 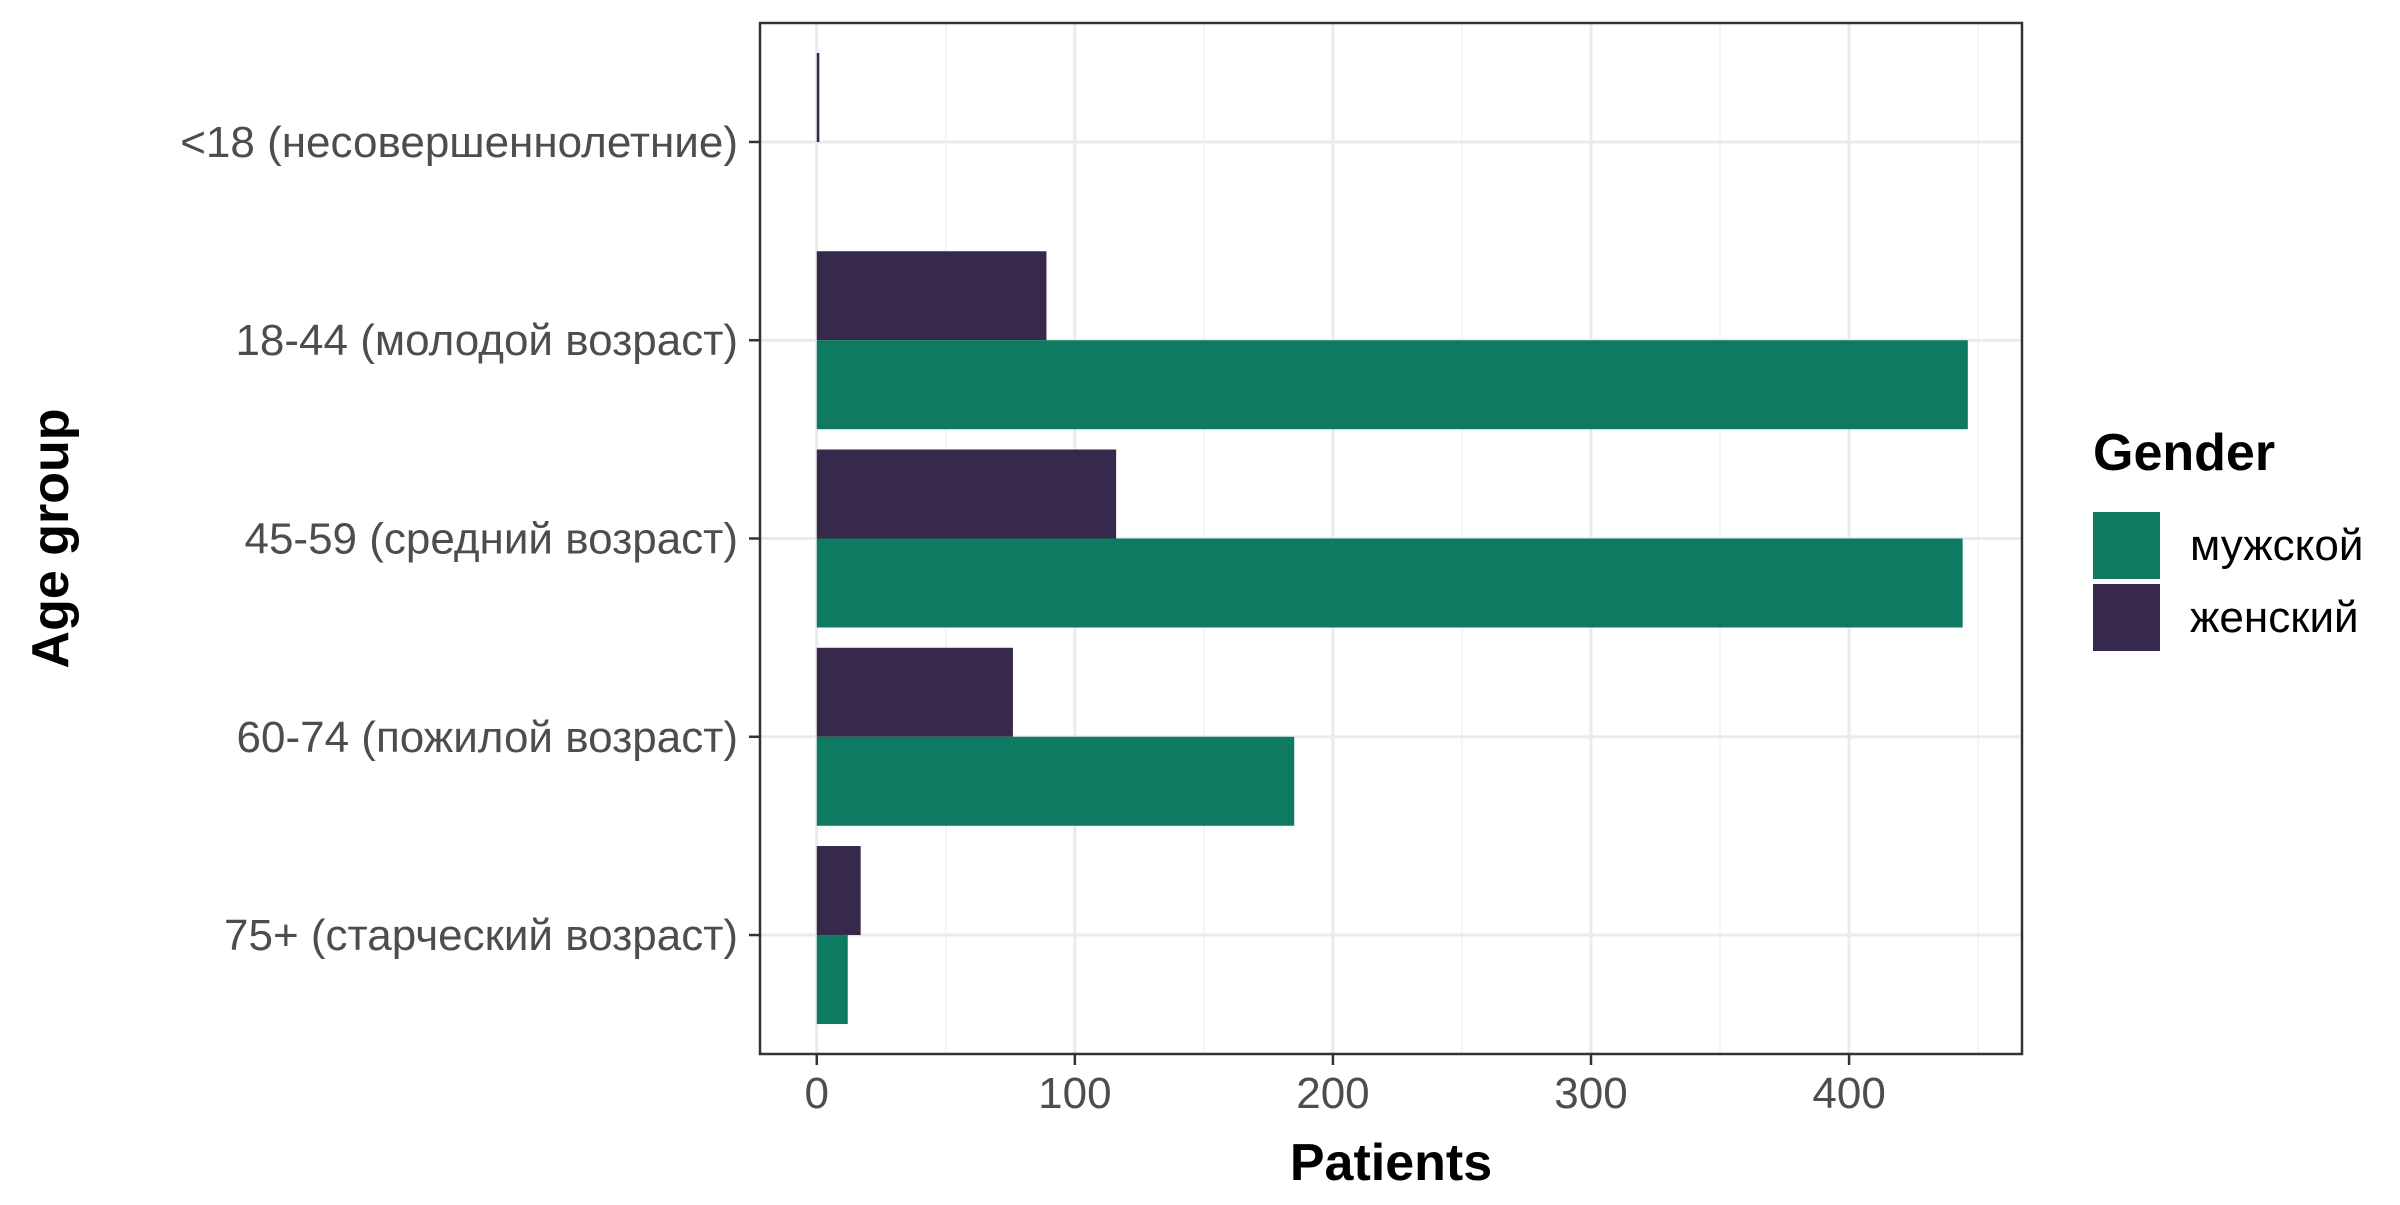 What do you see at coordinates (2184, 453) in the screenshot?
I see `legend-title: Gender` at bounding box center [2184, 453].